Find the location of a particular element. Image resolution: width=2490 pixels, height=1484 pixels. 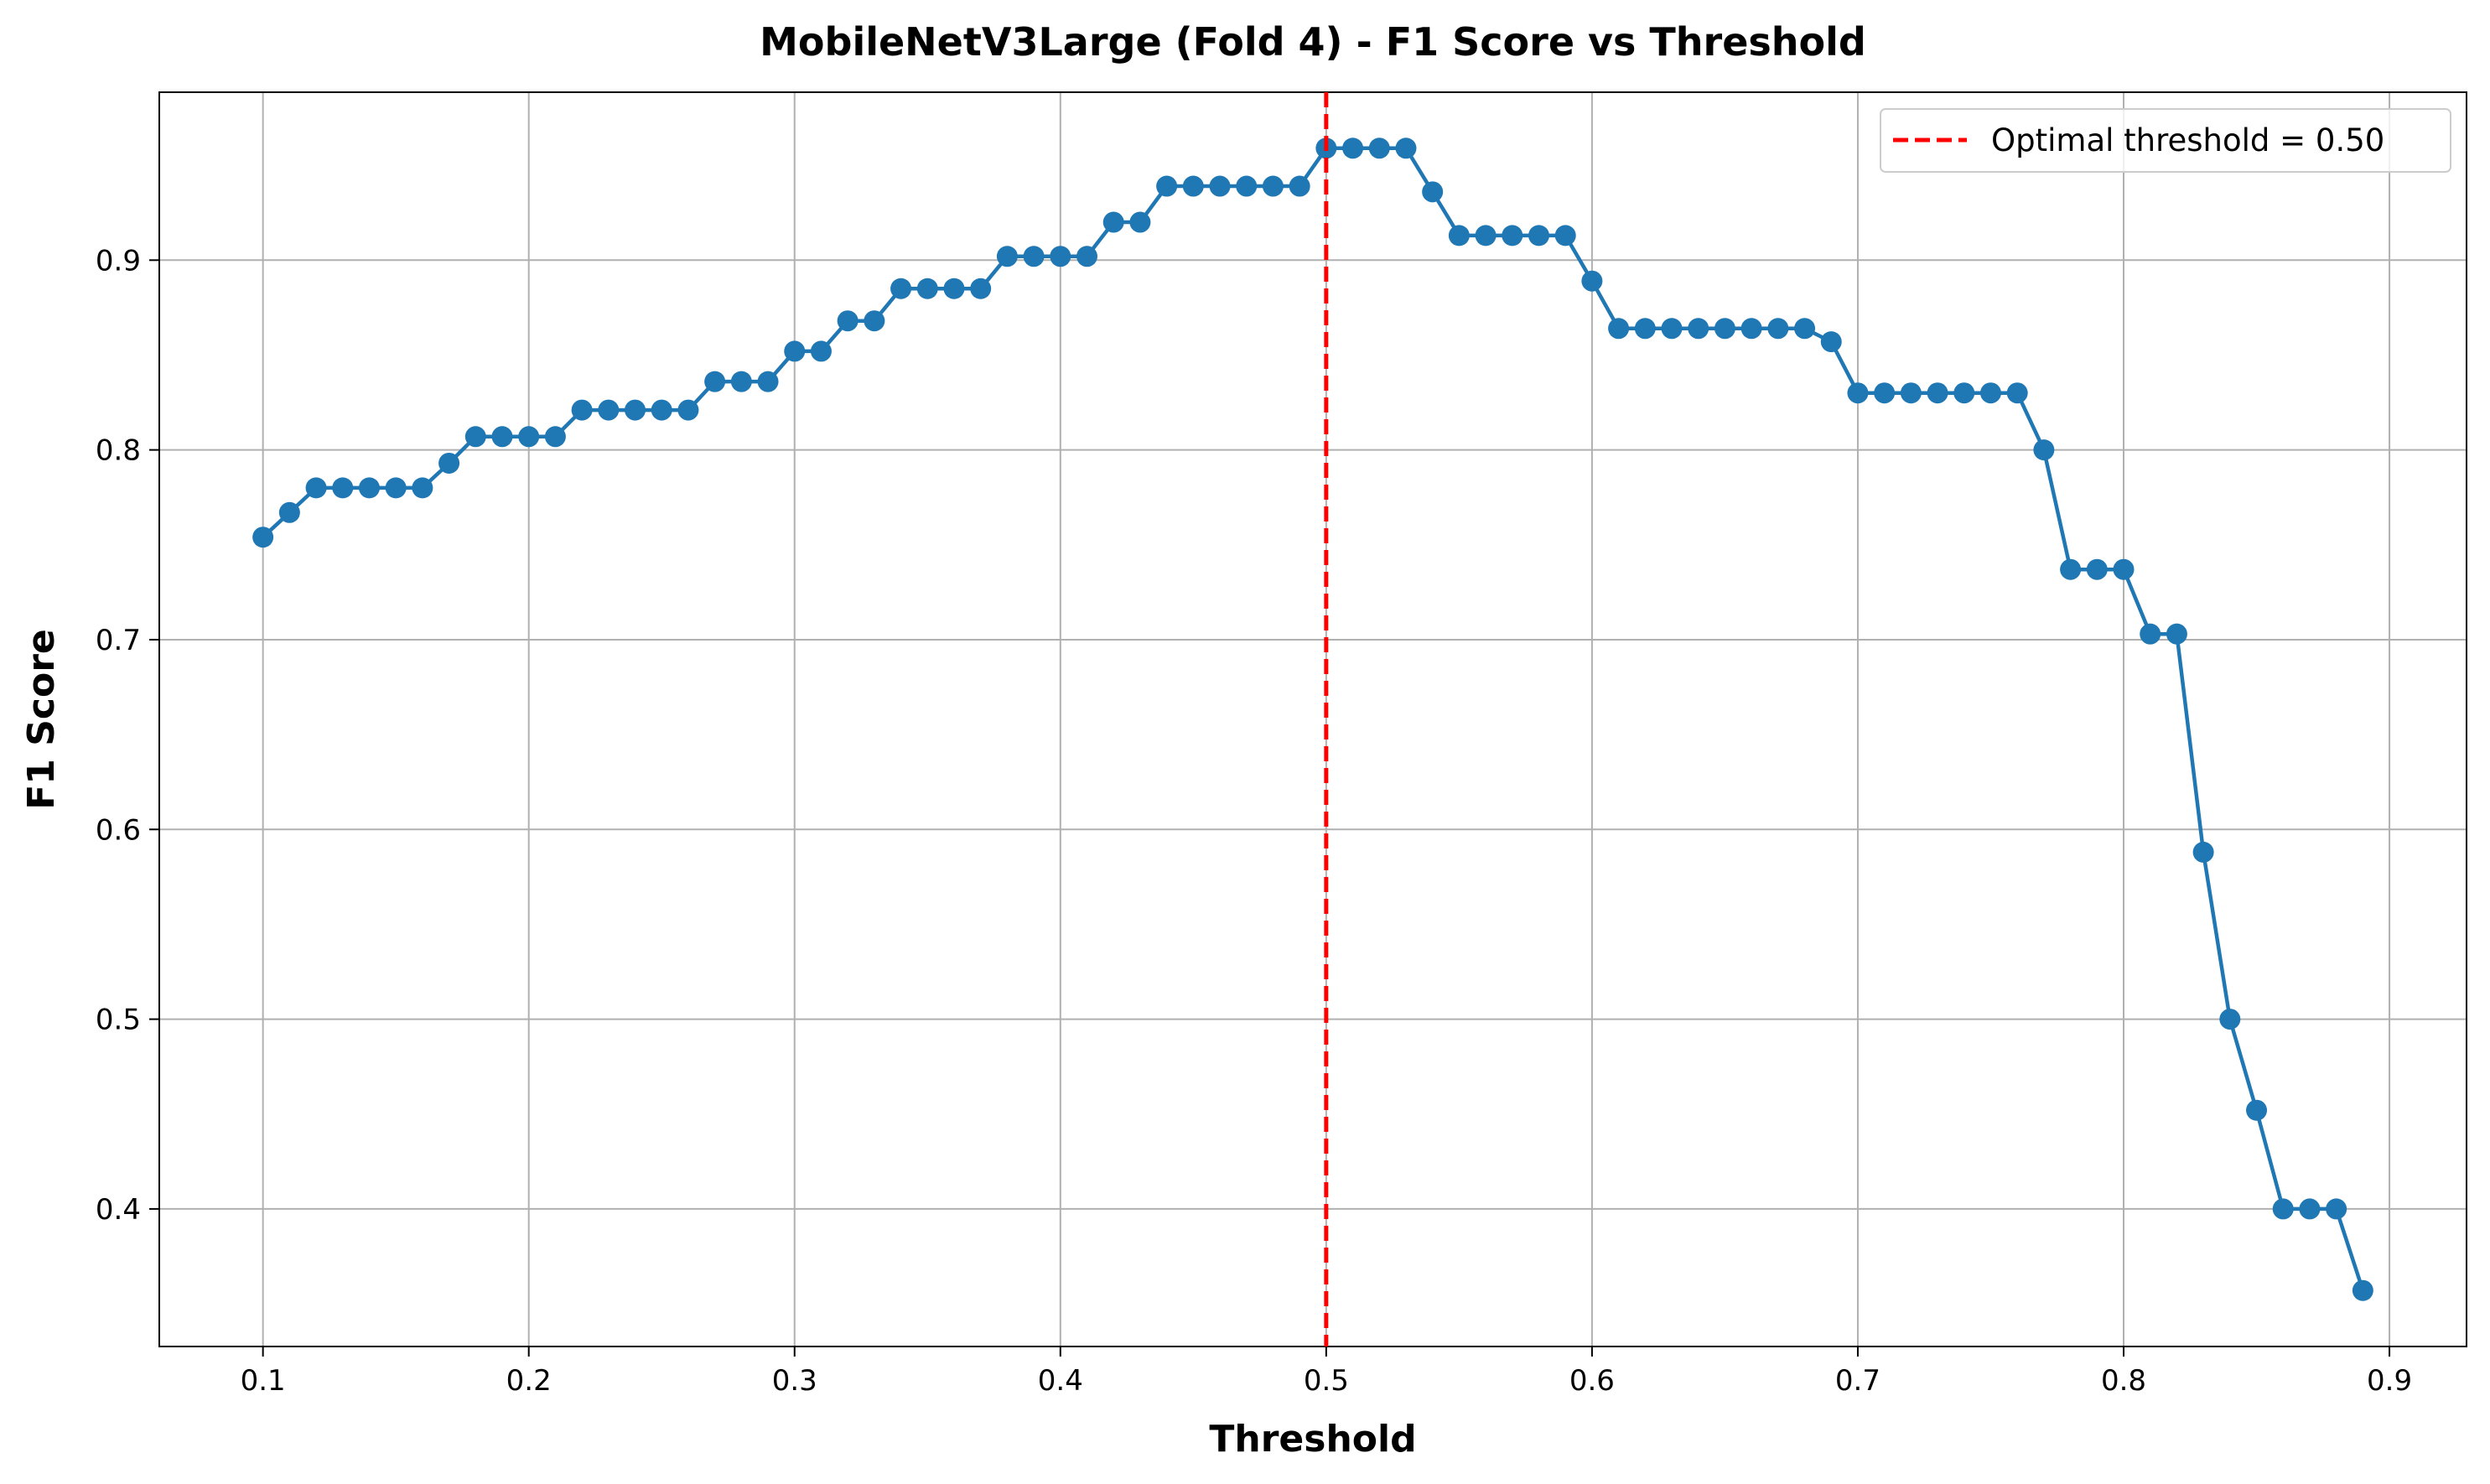

x-tick-label: 0.9 is located at coordinates (2389, 1381).